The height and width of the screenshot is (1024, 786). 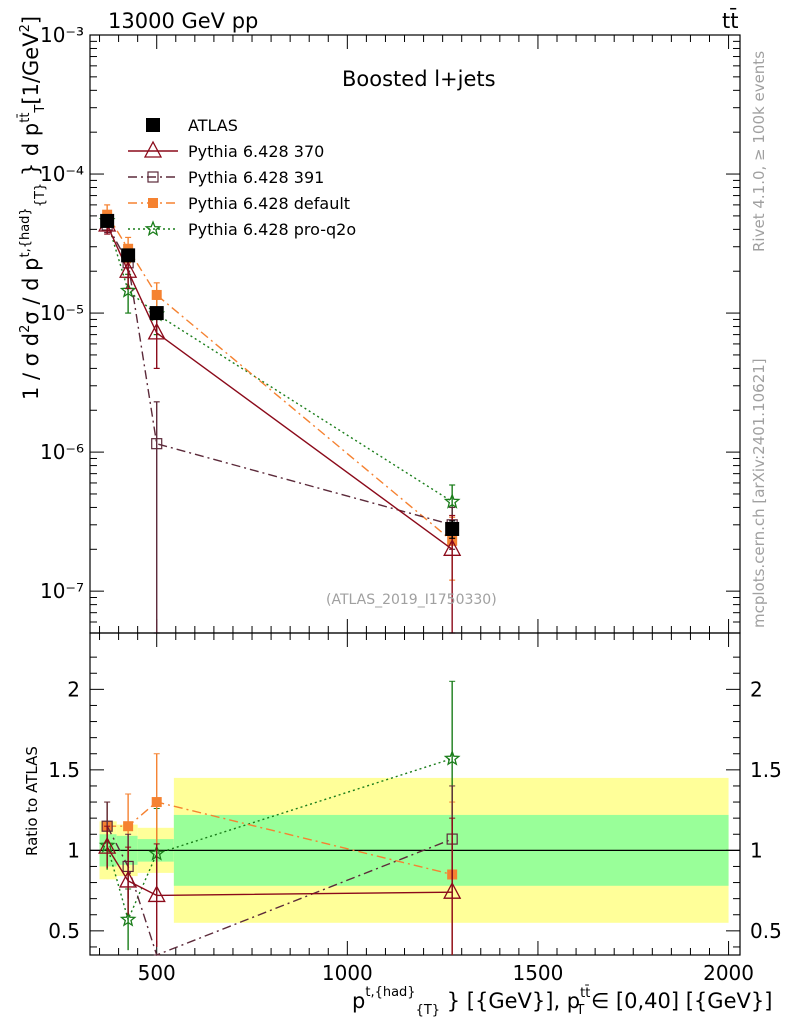 I want to click on main-y-tick-label: 10⁻⁶, so click(x=62, y=452).